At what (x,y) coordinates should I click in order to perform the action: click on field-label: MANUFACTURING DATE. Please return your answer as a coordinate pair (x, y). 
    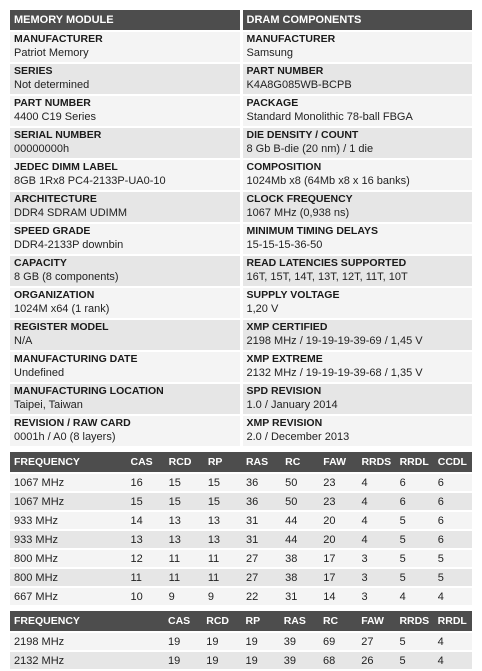
    Looking at the image, I should click on (76, 359).